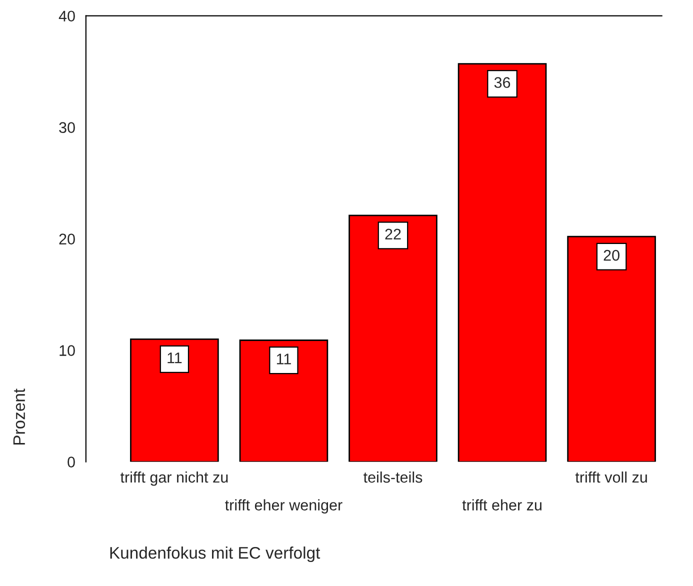 The height and width of the screenshot is (586, 693). Describe the element at coordinates (19, 416) in the screenshot. I see `y-axis-title: Prozent` at that location.